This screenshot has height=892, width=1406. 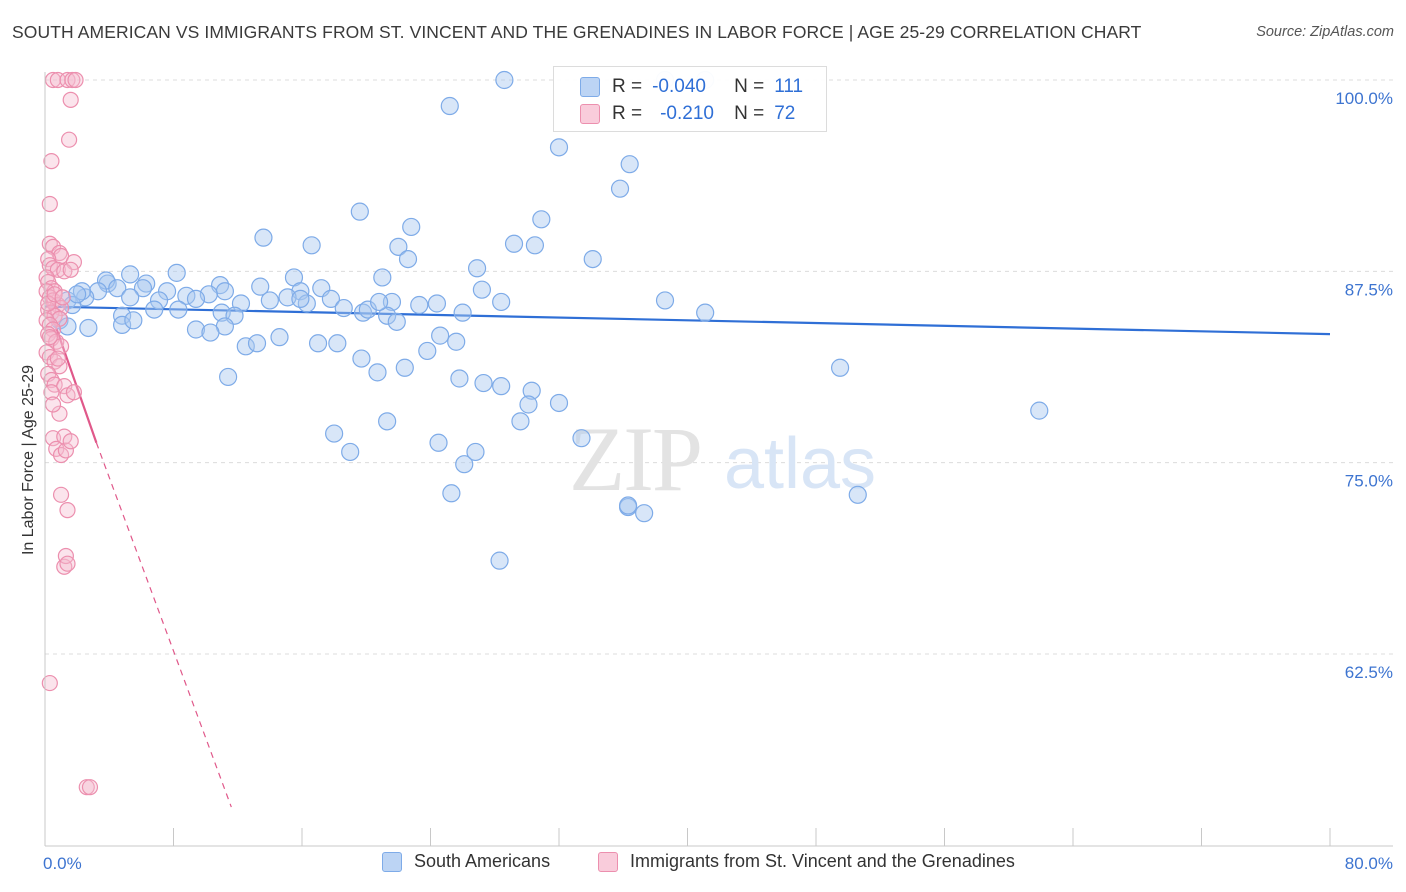 I want to click on x-tick-label: 0.0%, so click(x=62, y=863).